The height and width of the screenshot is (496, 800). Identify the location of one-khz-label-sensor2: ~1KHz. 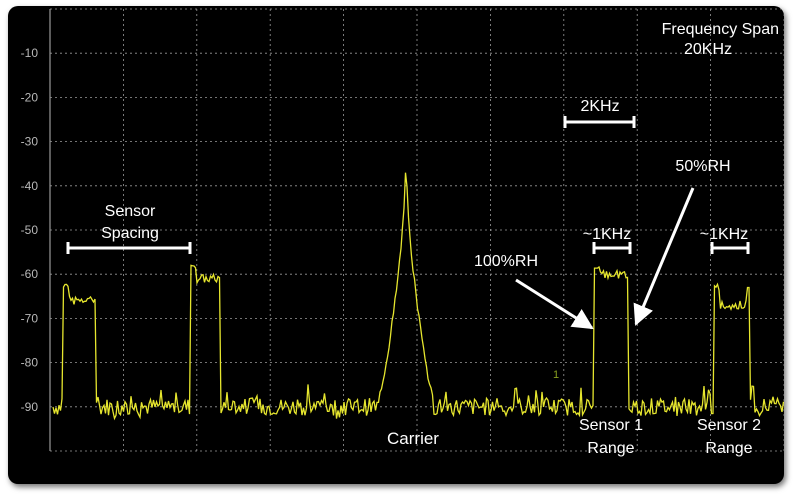
(724, 234).